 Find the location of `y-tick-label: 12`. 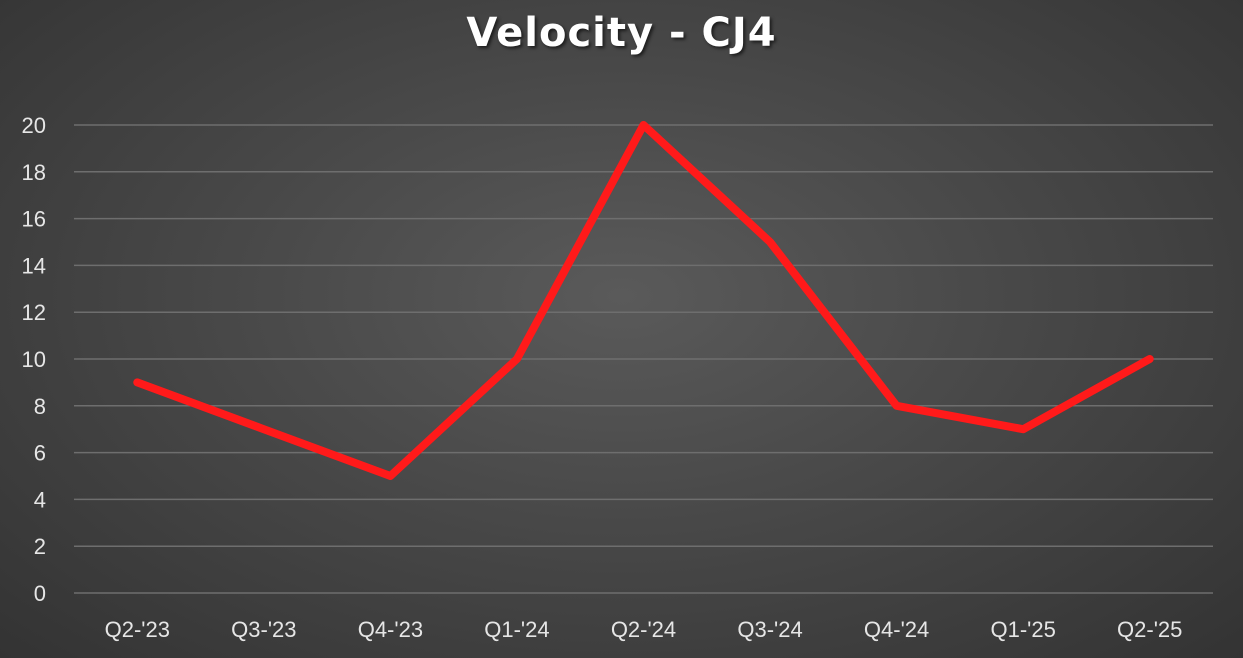

y-tick-label: 12 is located at coordinates (34, 312).